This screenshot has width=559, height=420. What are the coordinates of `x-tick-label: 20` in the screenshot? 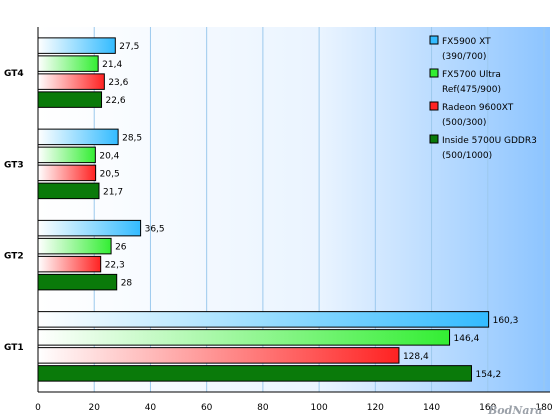 It's located at (94, 408).